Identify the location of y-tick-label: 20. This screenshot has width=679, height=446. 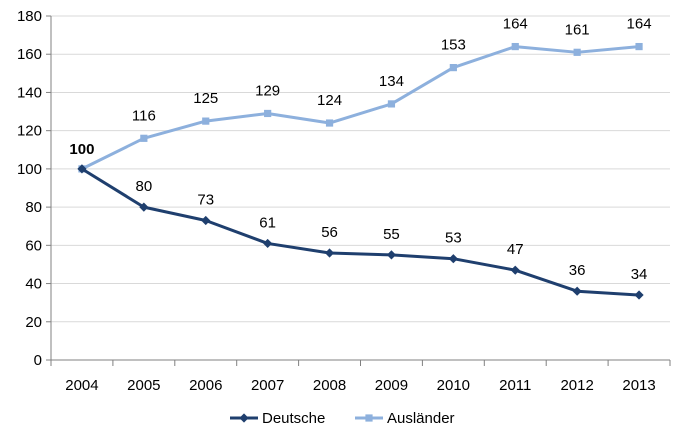
(33, 322).